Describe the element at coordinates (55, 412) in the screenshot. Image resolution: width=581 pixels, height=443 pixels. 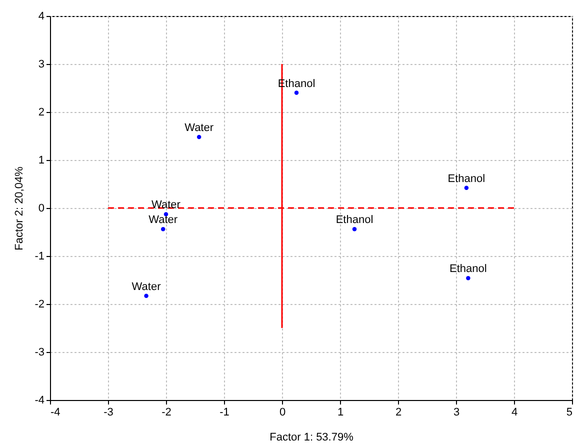
I see `x-tick-label: -4` at that location.